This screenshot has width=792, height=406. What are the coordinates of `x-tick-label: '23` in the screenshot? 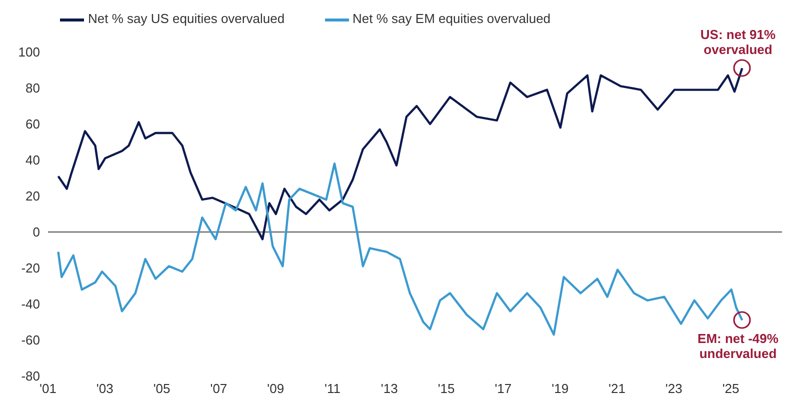 It's located at (673, 388).